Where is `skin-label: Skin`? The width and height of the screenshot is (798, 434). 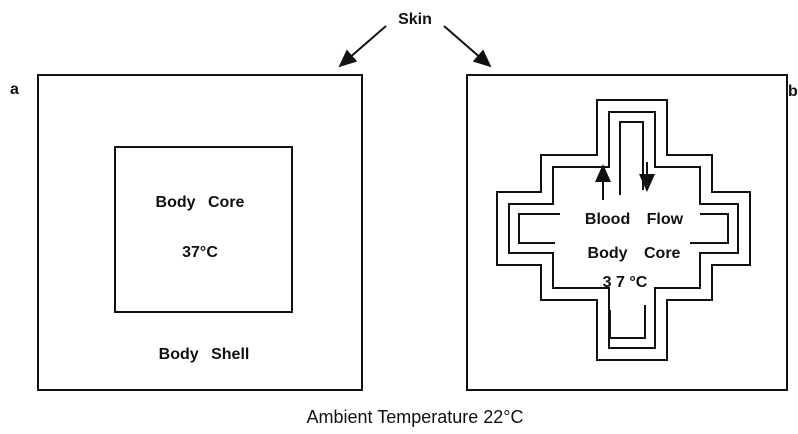 skin-label: Skin is located at coordinates (415, 19).